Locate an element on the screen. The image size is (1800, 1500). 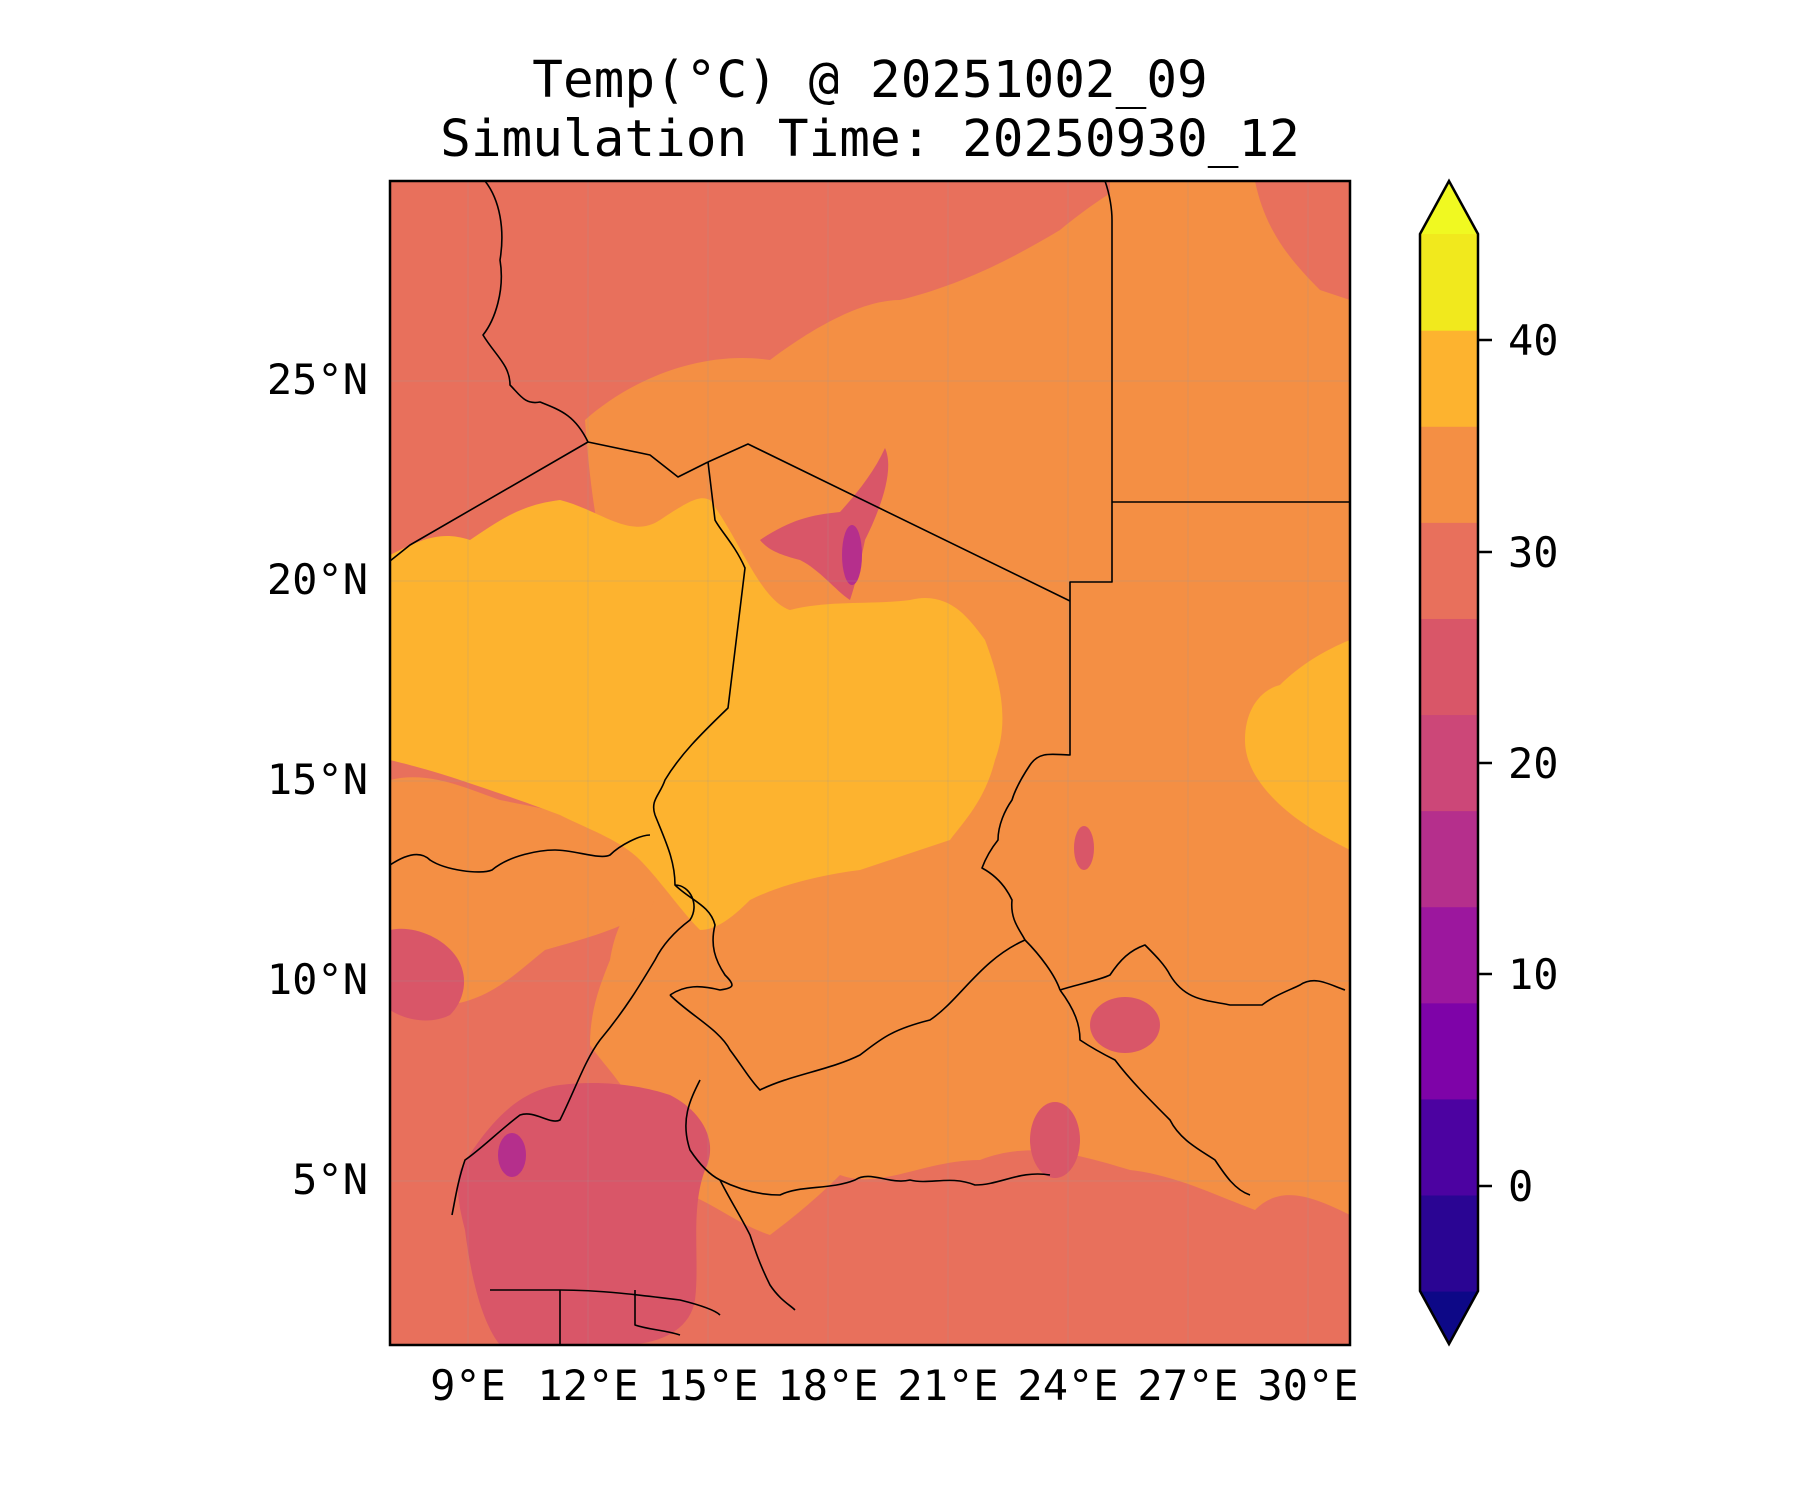
colorbar-tick-label: 10 is located at coordinates (1533, 974).